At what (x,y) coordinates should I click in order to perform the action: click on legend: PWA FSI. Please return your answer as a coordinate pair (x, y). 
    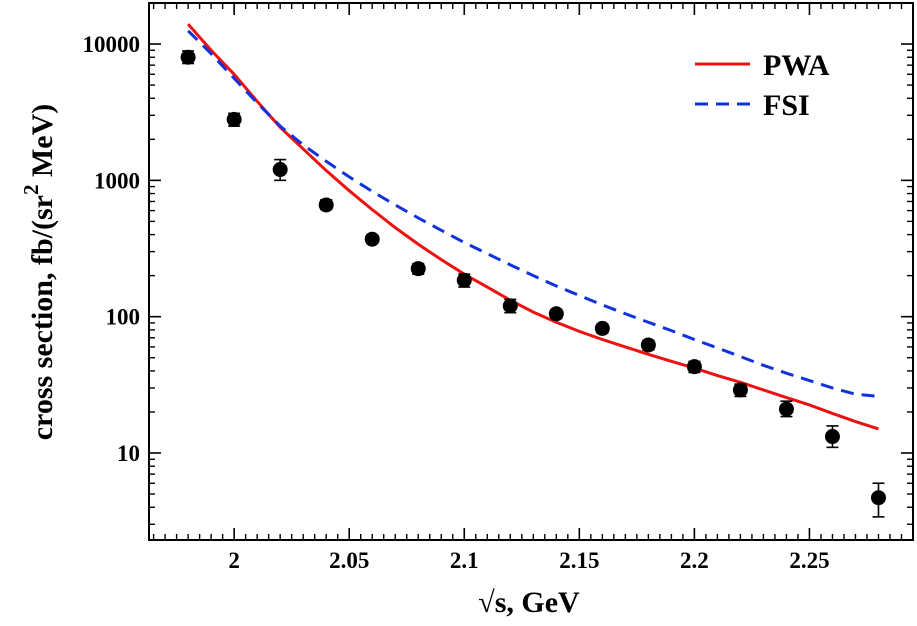
    Looking at the image, I should click on (762, 85).